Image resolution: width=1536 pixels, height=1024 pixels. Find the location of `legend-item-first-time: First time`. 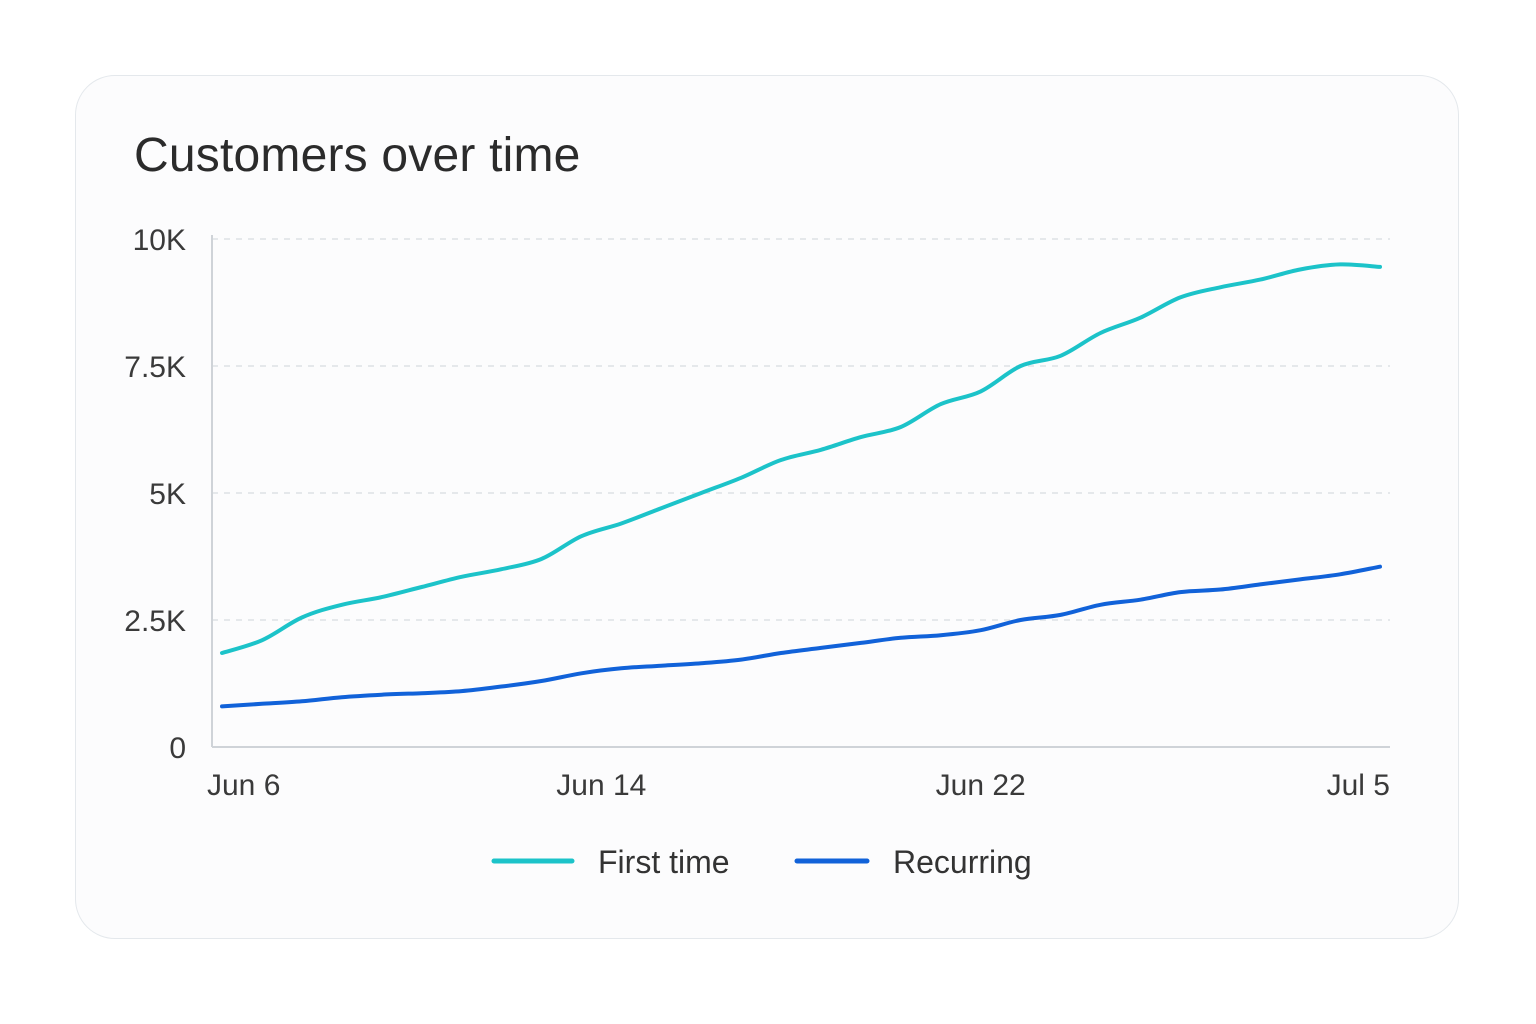

legend-item-first-time: First time is located at coordinates (610, 862).